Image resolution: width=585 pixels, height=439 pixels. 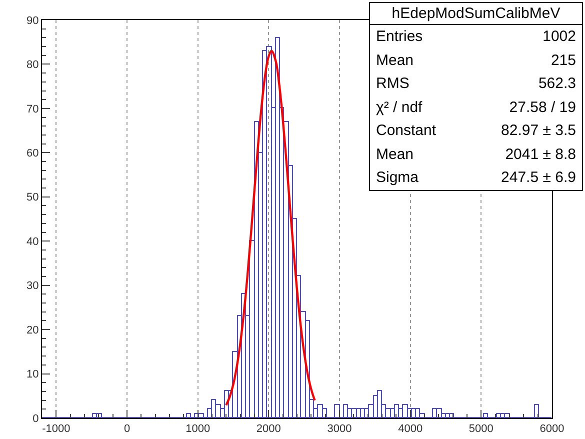 I want to click on annotation: 82.97 ± 3.5, so click(x=538, y=131).